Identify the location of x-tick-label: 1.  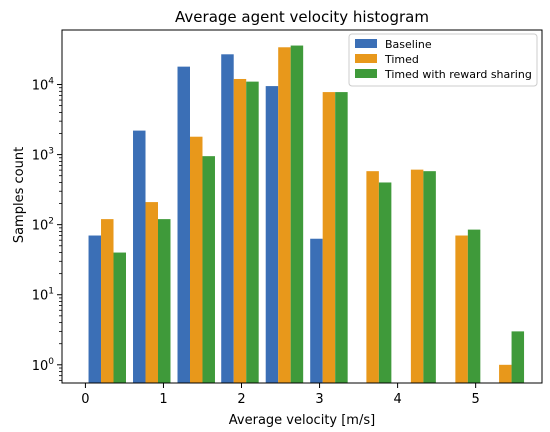
(163, 399).